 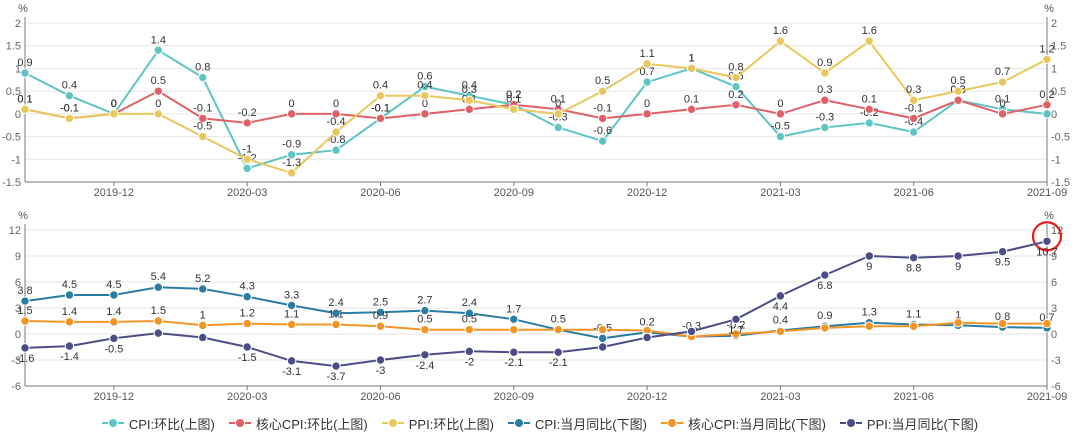 What do you see at coordinates (735, 326) in the screenshot?
I see `data-label: -0.2` at bounding box center [735, 326].